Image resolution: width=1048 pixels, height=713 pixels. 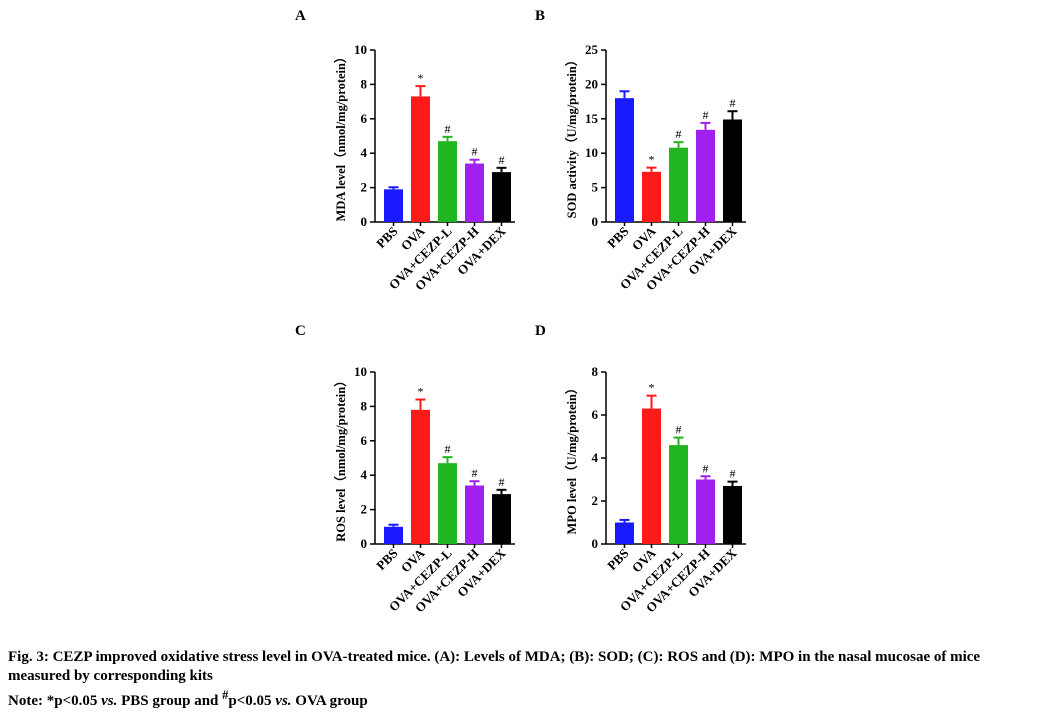 I want to click on y-tick-label: 20, so click(x=591, y=83).